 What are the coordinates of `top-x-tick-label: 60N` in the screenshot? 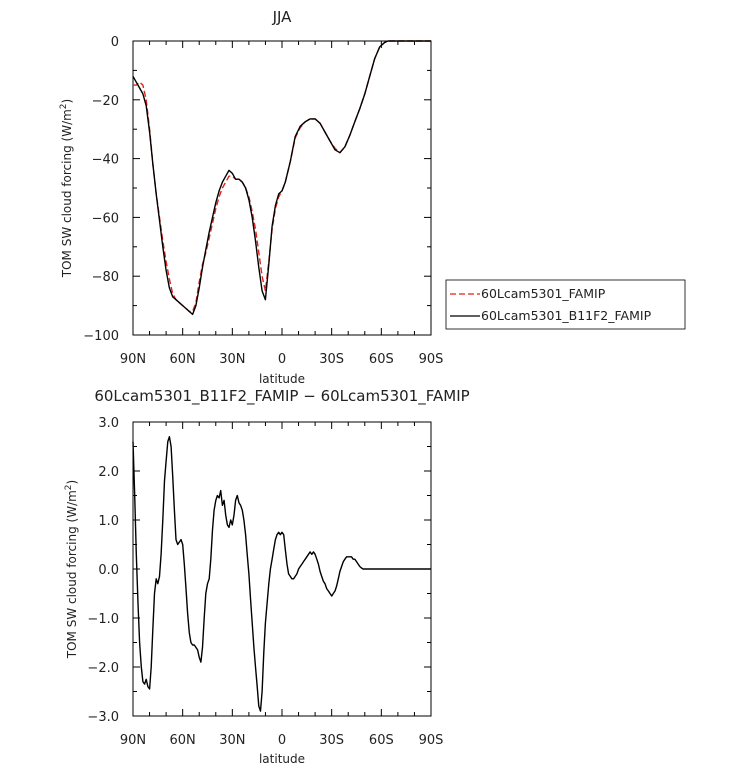 It's located at (183, 359).